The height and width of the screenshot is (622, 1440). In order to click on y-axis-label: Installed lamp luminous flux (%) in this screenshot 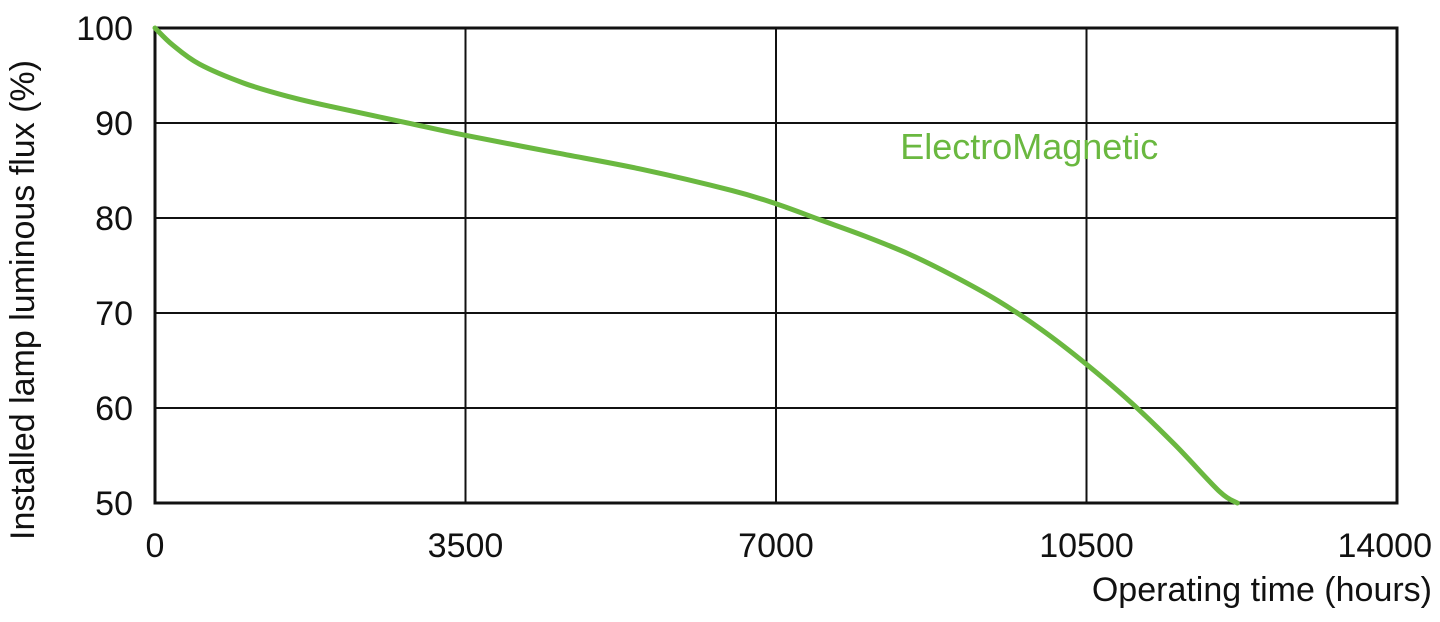, I will do `click(23, 300)`.